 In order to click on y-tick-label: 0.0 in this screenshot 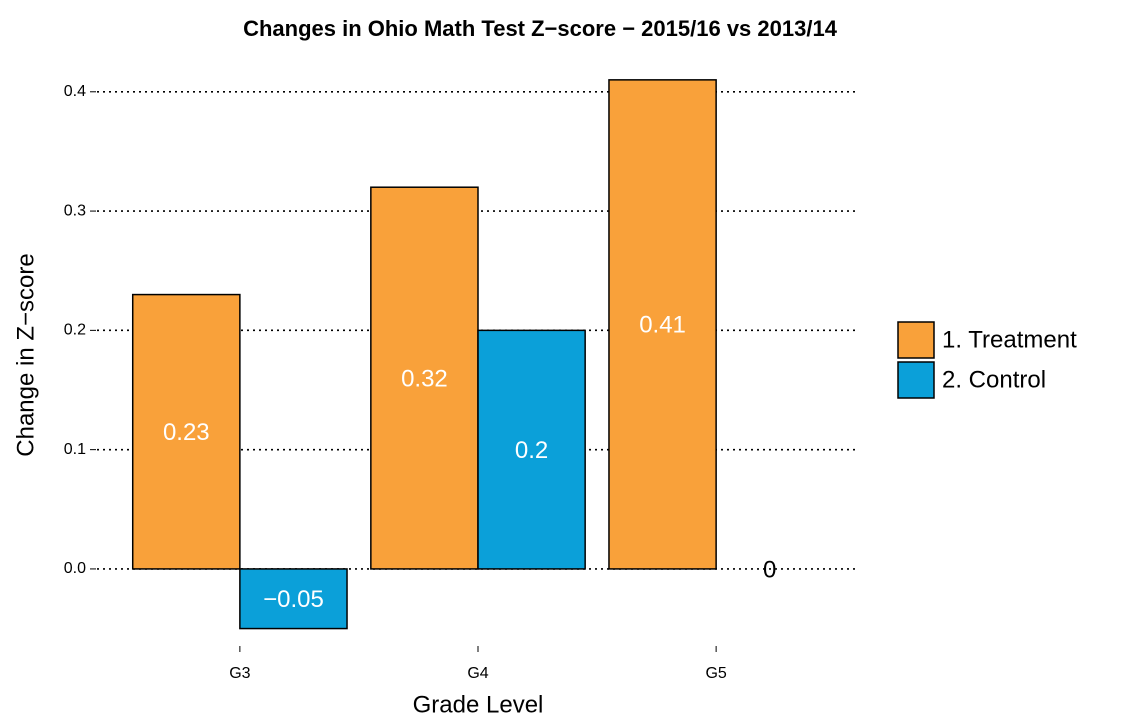, I will do `click(75, 568)`.